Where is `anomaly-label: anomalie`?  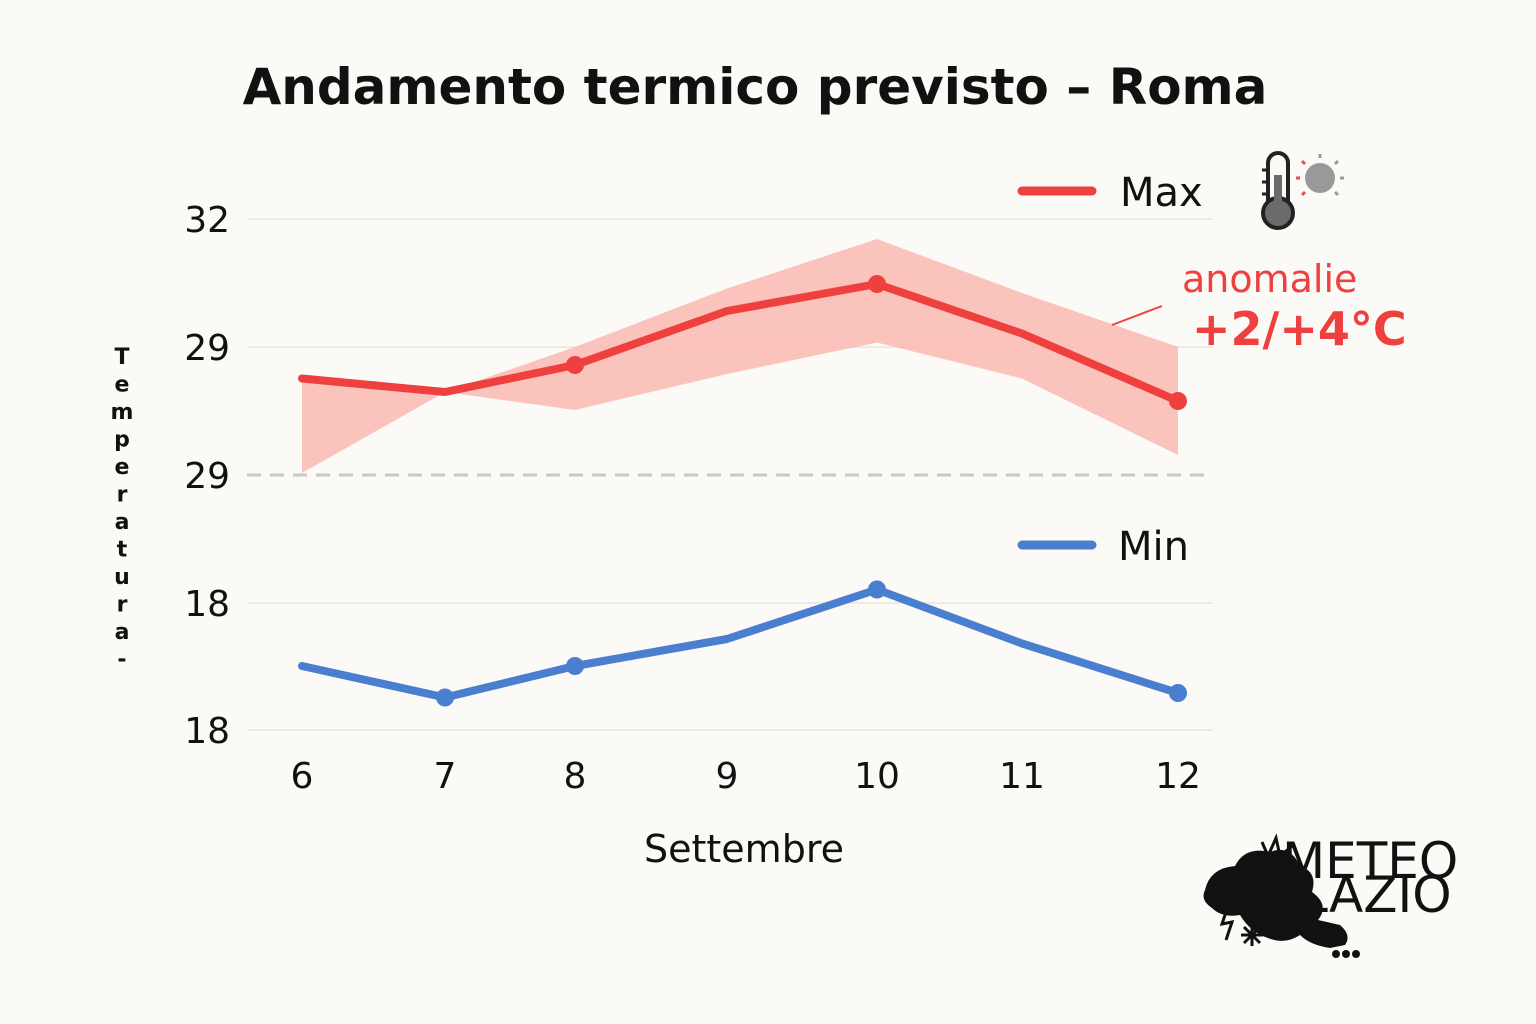 anomaly-label: anomalie is located at coordinates (1269, 279).